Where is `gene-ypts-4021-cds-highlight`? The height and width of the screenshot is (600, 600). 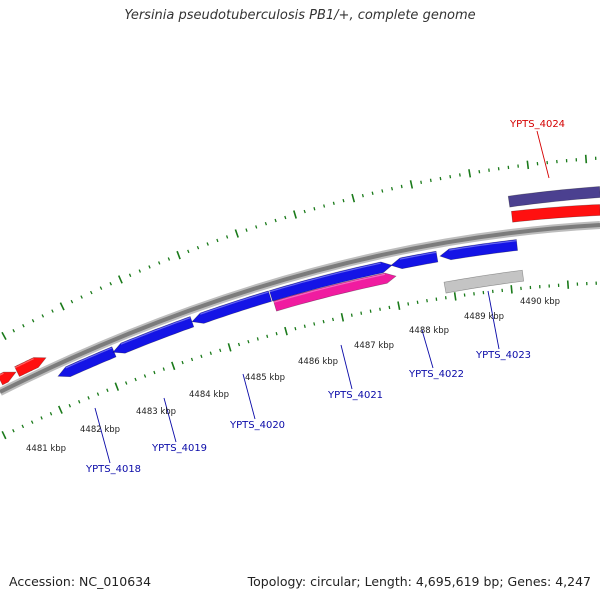 gene-ypts-4021-cds-highlight is located at coordinates (325, 277).